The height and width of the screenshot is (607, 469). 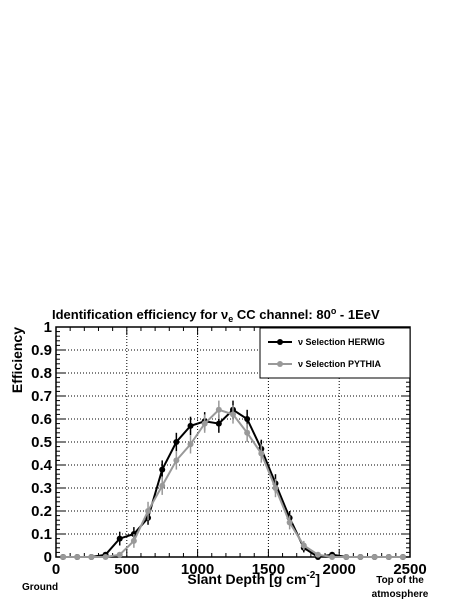 What do you see at coordinates (246, 579) in the screenshot?
I see `x-axis-title-main: Slant Depth [g cm` at bounding box center [246, 579].